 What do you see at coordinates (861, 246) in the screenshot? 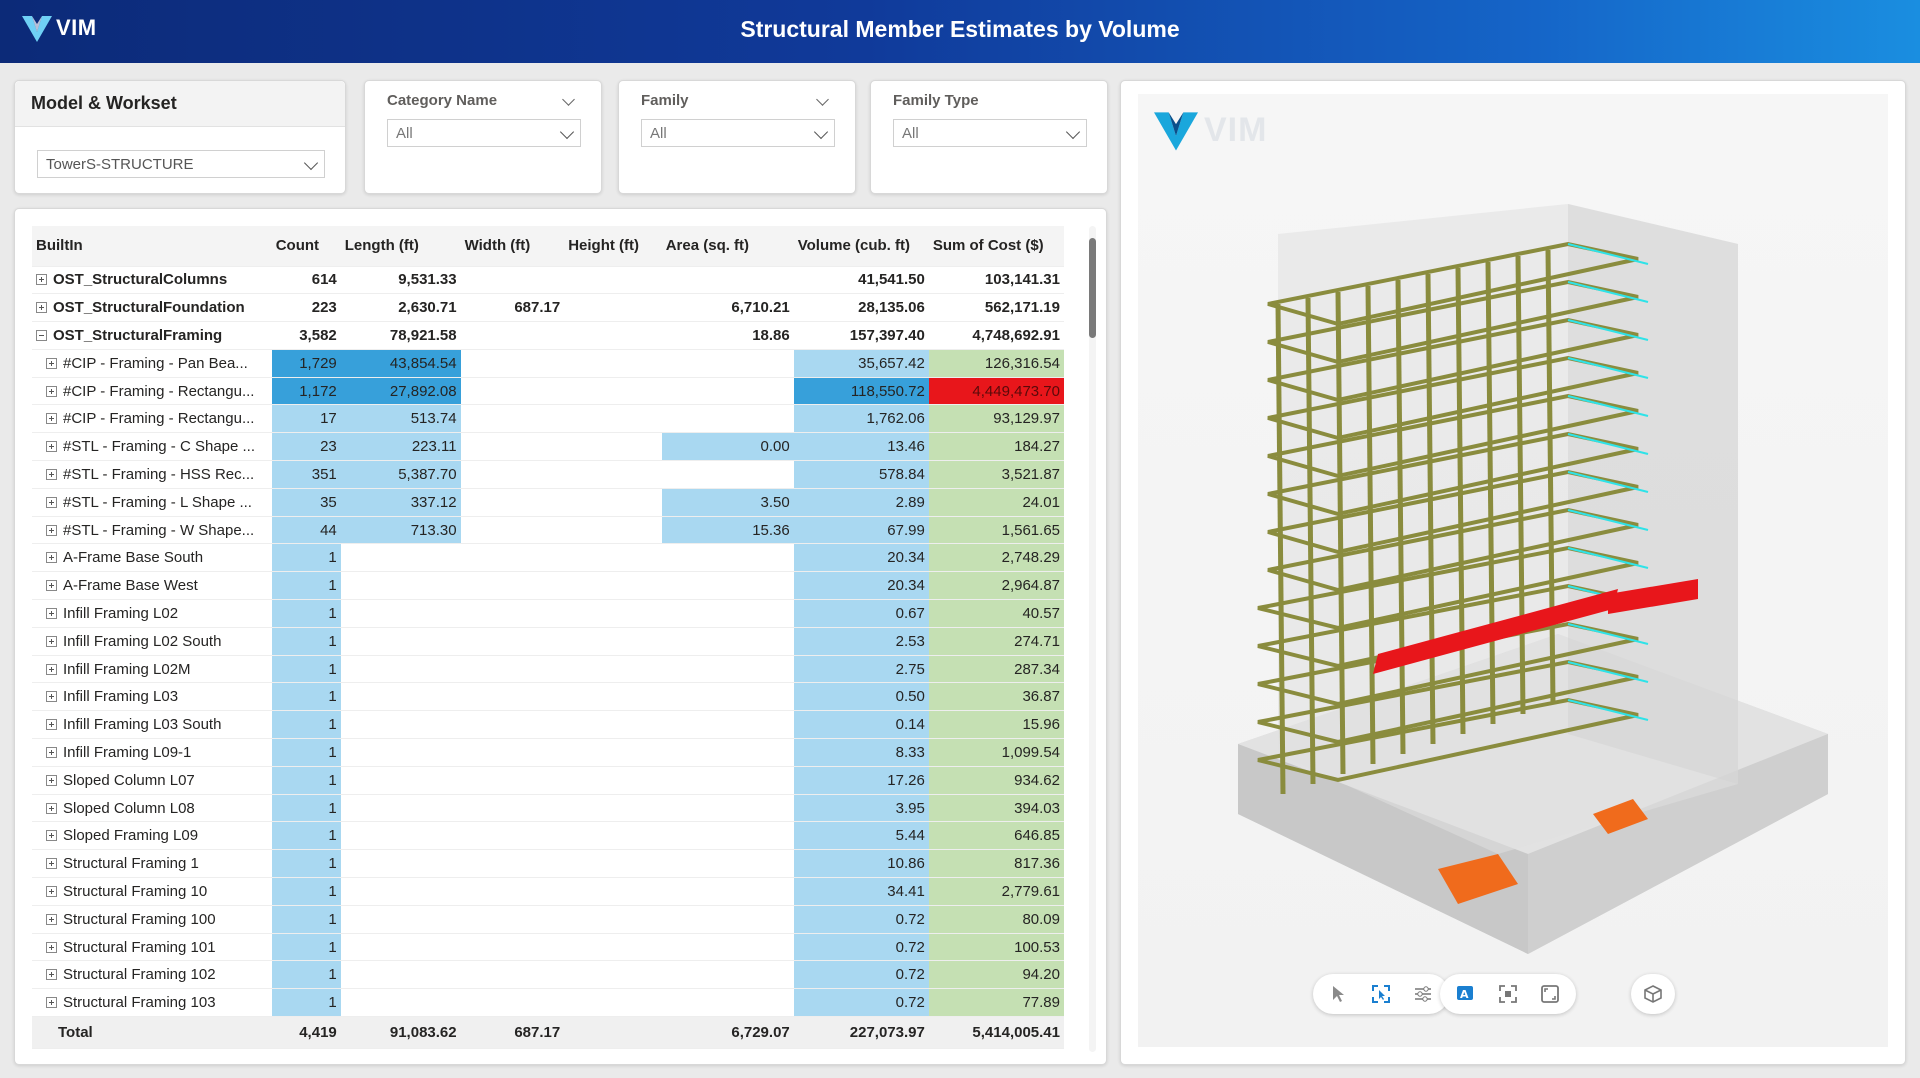
I see `column-header: Volume (cub. ft)` at bounding box center [861, 246].